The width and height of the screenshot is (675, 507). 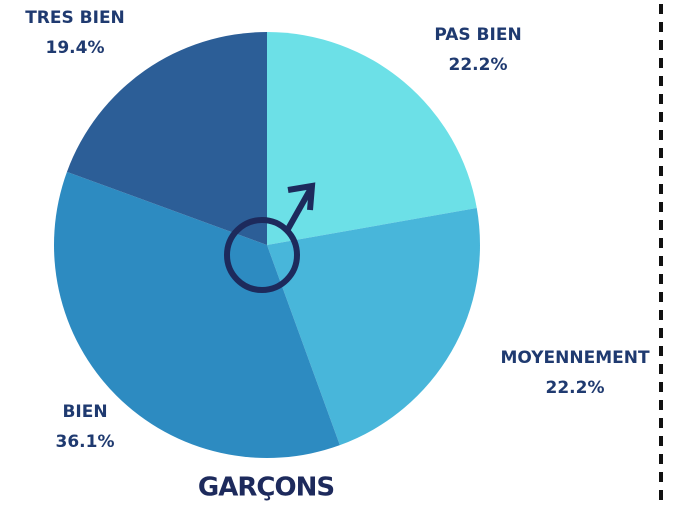 I want to click on male-symbol, so click(x=270, y=237).